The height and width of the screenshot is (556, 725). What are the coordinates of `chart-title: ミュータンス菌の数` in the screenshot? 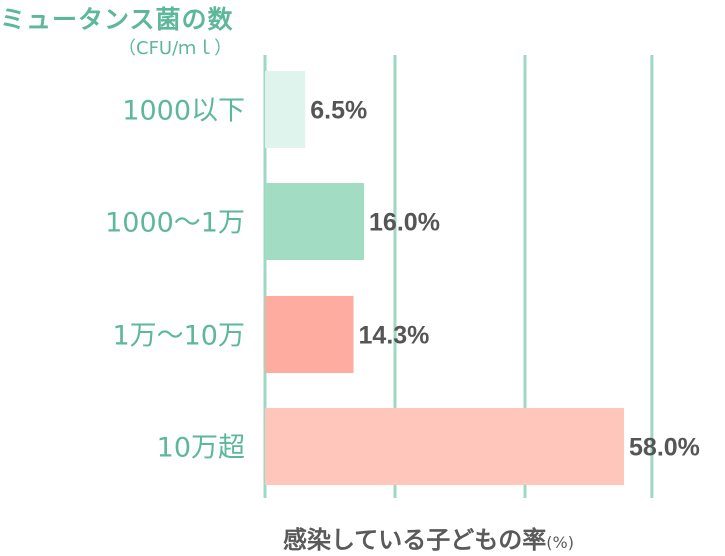 It's located at (117, 19).